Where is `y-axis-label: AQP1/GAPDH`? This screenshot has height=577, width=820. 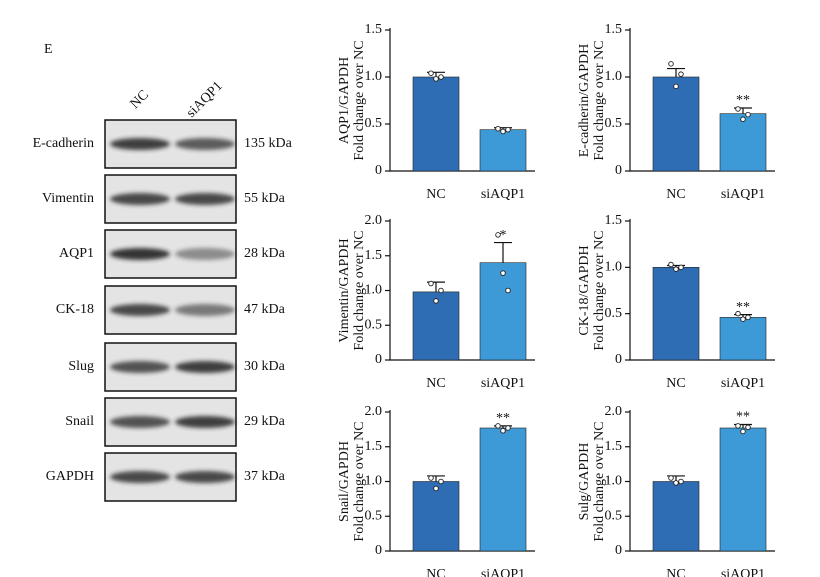
y-axis-label: AQP1/GAPDH is located at coordinates (344, 100).